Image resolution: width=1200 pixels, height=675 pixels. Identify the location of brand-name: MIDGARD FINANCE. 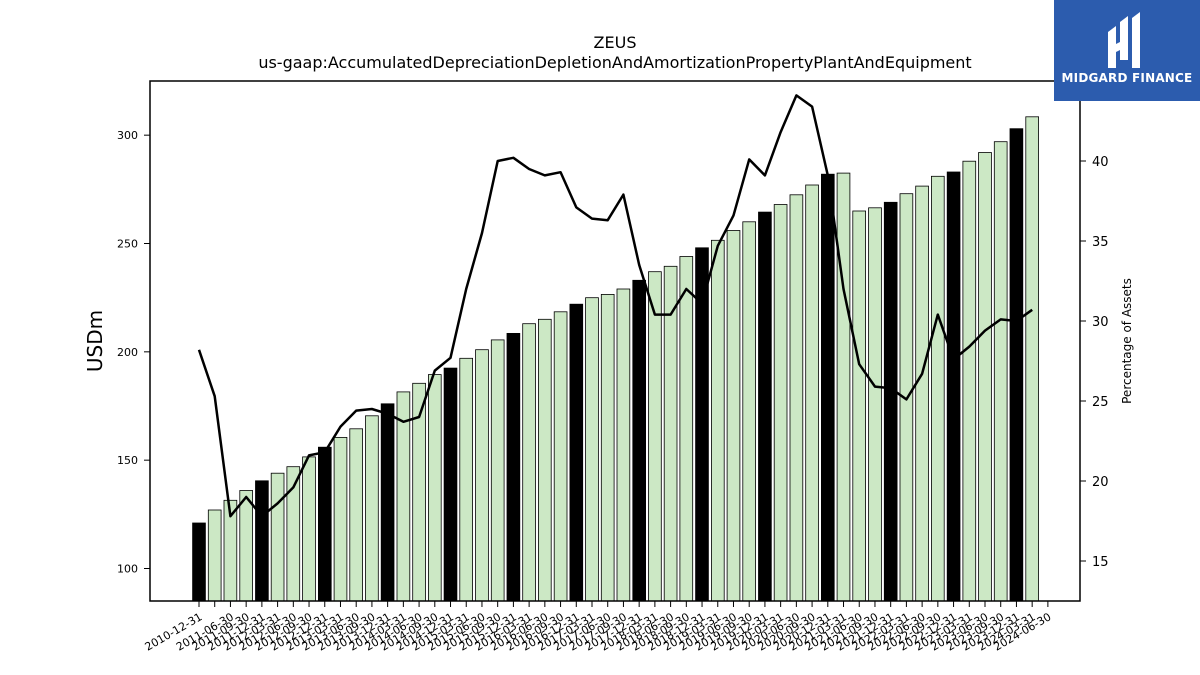
(1127, 78).